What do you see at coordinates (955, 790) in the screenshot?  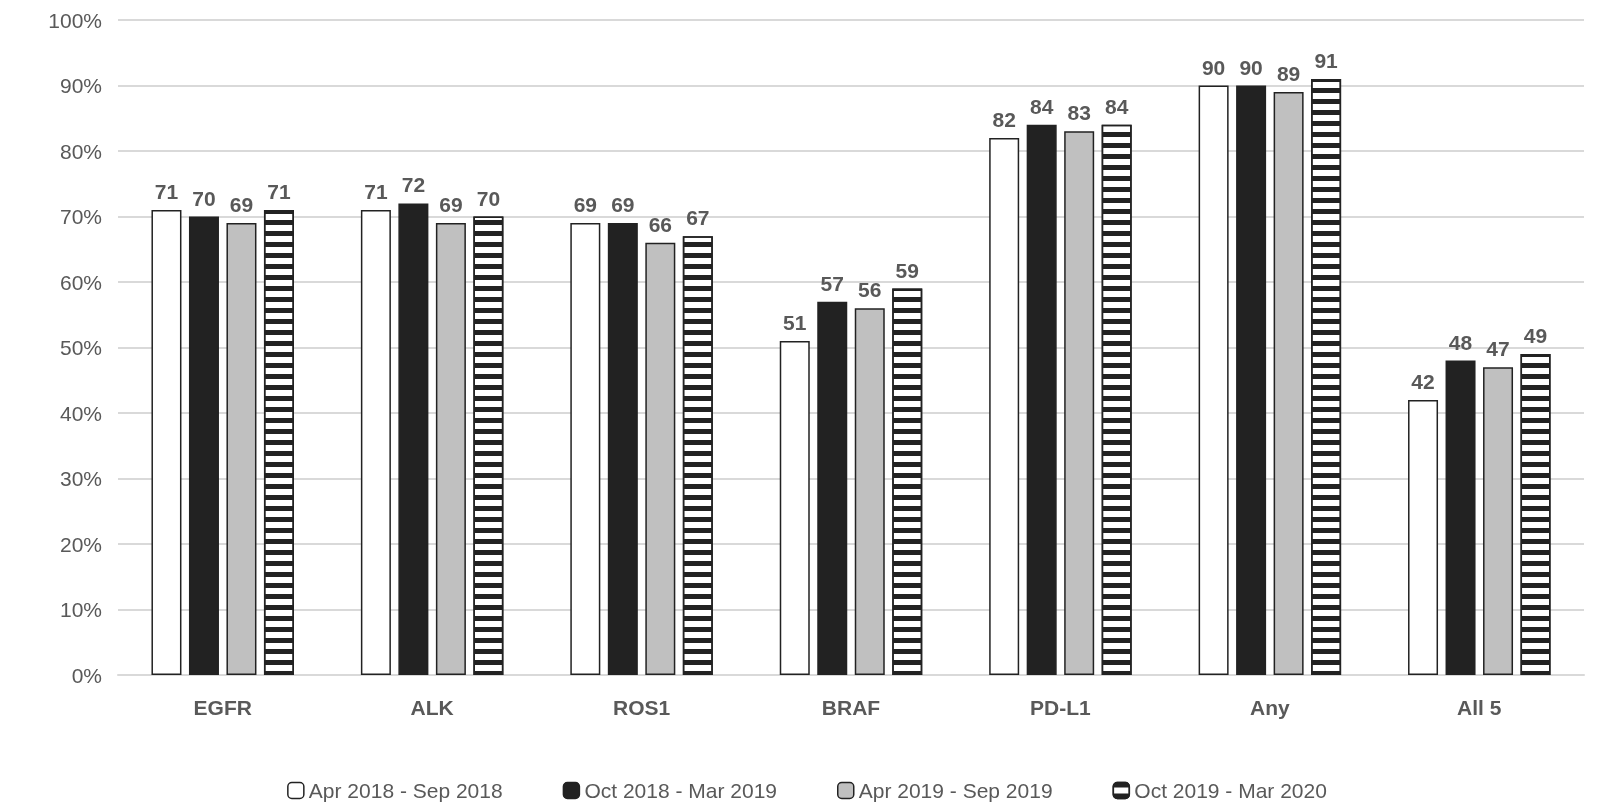 I see `legend-label: Apr 2019 - Sep 2019` at bounding box center [955, 790].